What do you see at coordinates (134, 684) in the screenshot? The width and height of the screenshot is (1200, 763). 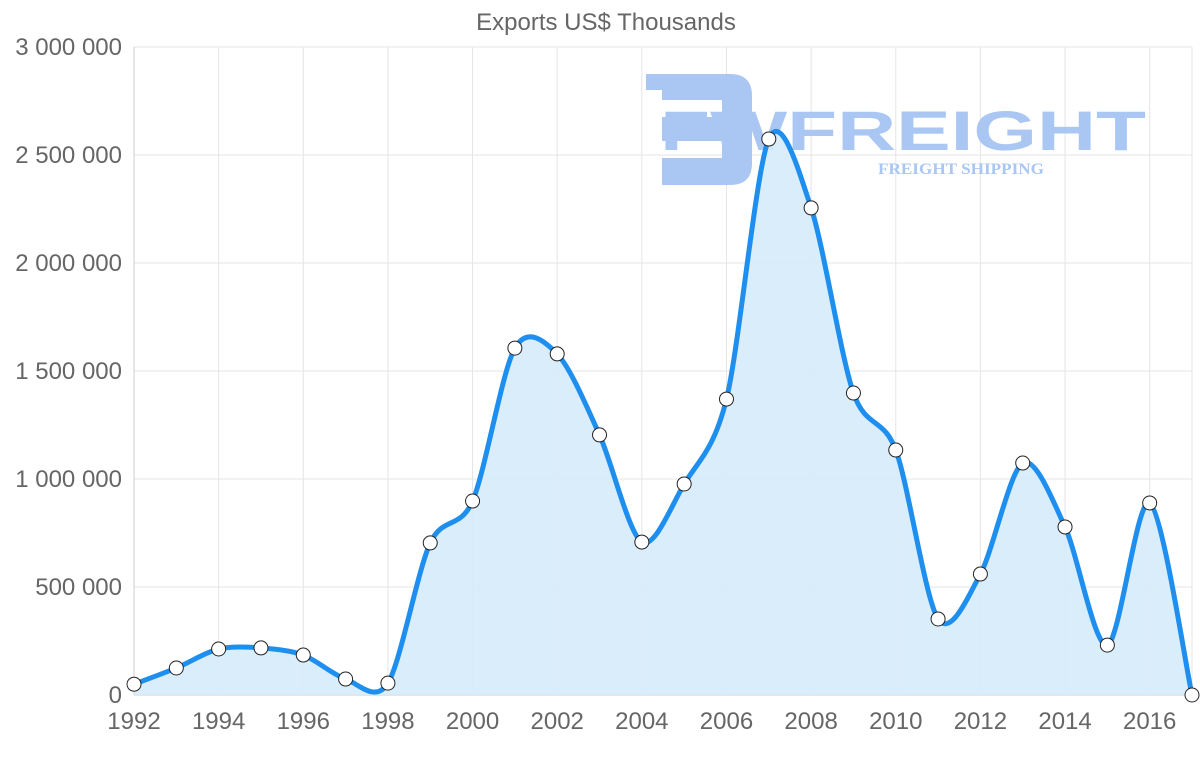 I see `data-point-1992` at bounding box center [134, 684].